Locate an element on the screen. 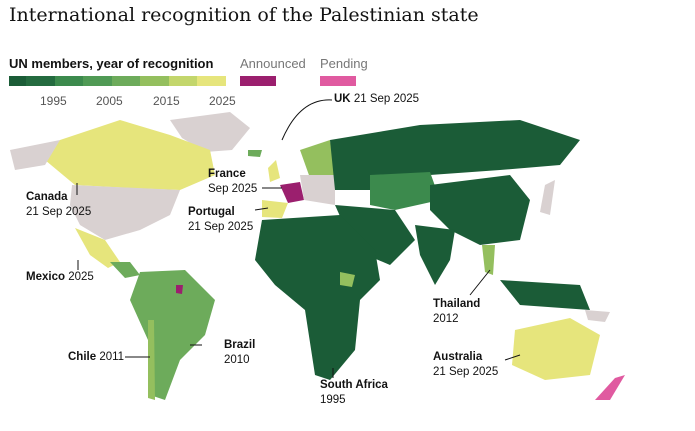 The width and height of the screenshot is (695, 431). alaska is located at coordinates (35, 155).